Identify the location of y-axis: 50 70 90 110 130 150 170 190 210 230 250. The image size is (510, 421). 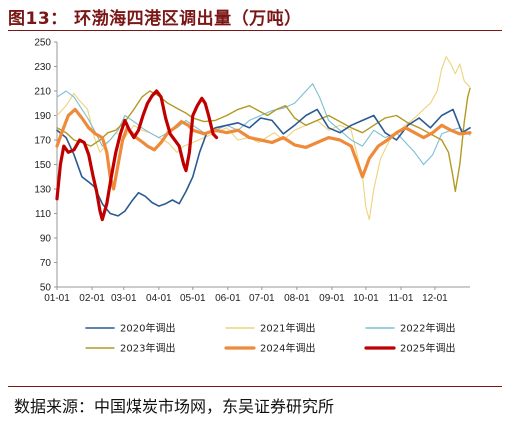
(45, 166).